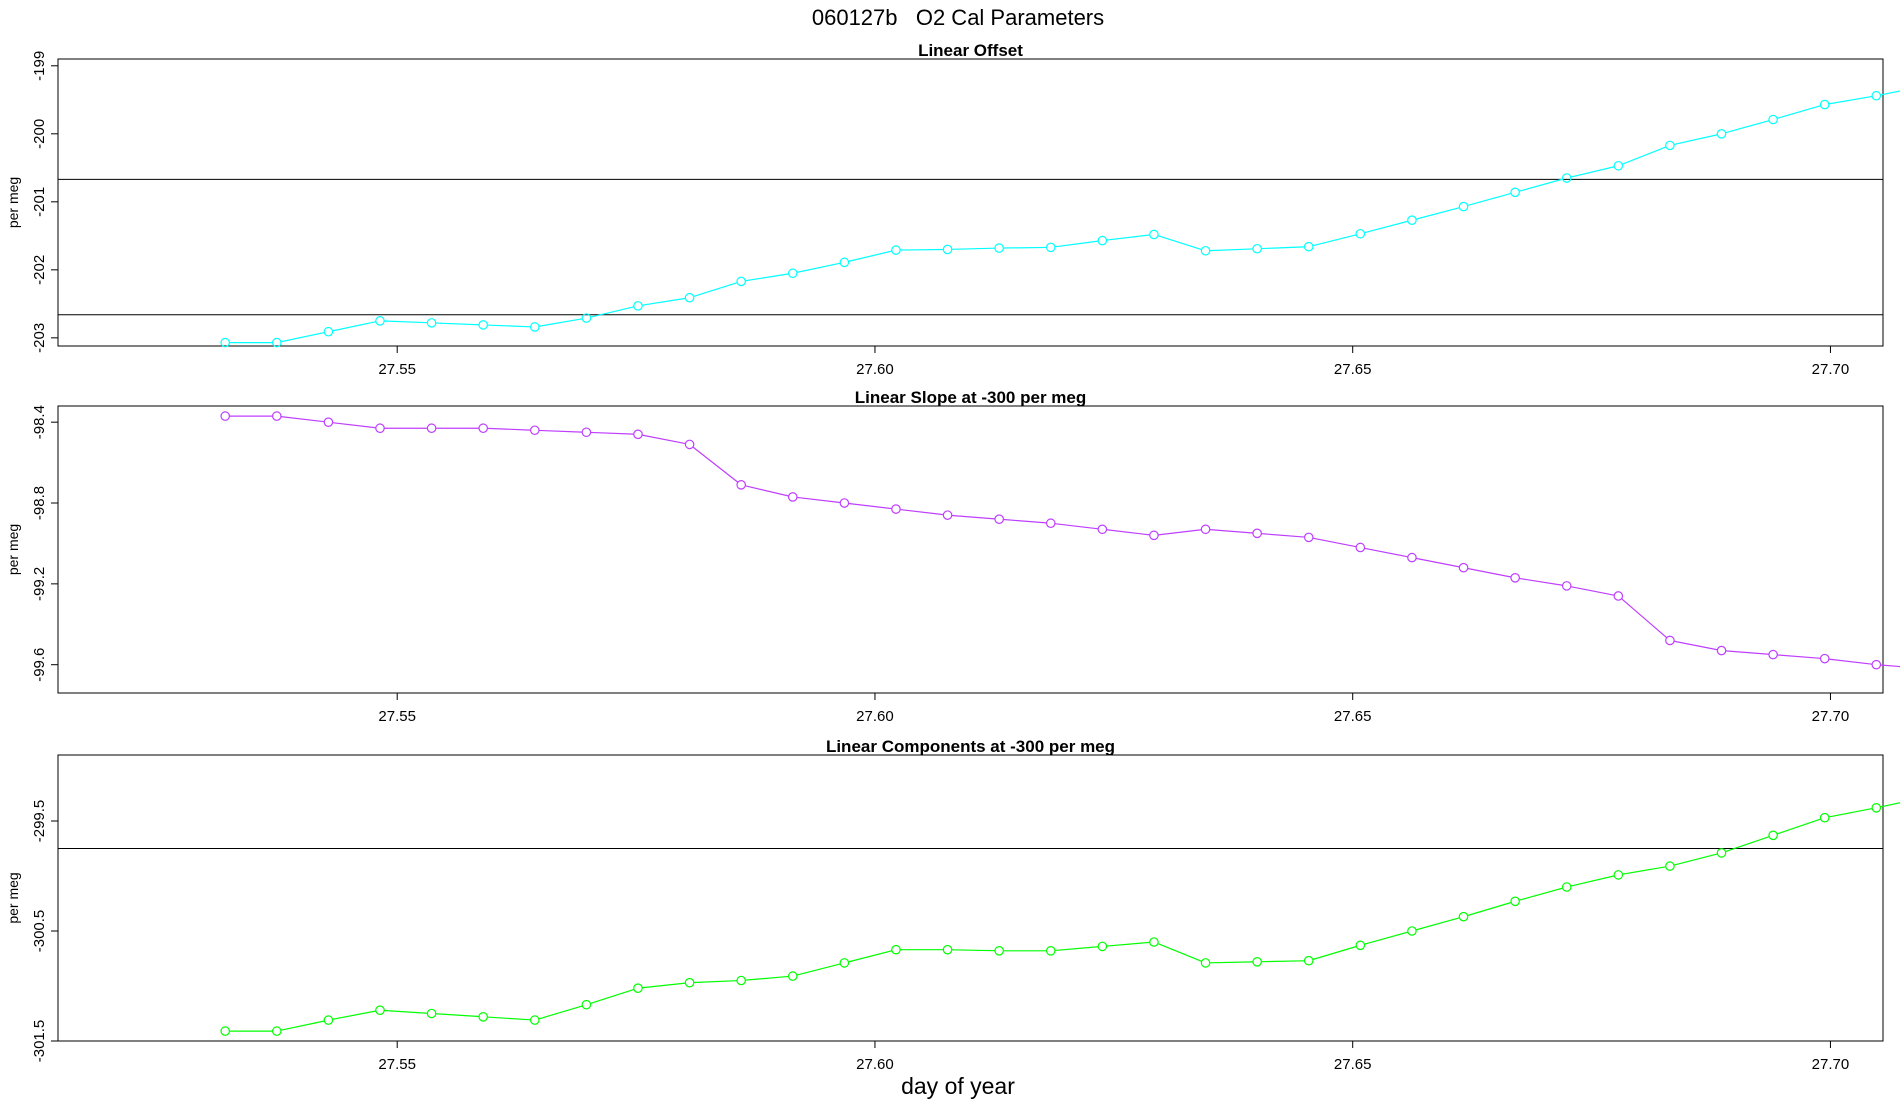  Describe the element at coordinates (958, 17) in the screenshot. I see `figure-title: 060127b O2 Cal Parameters` at that location.